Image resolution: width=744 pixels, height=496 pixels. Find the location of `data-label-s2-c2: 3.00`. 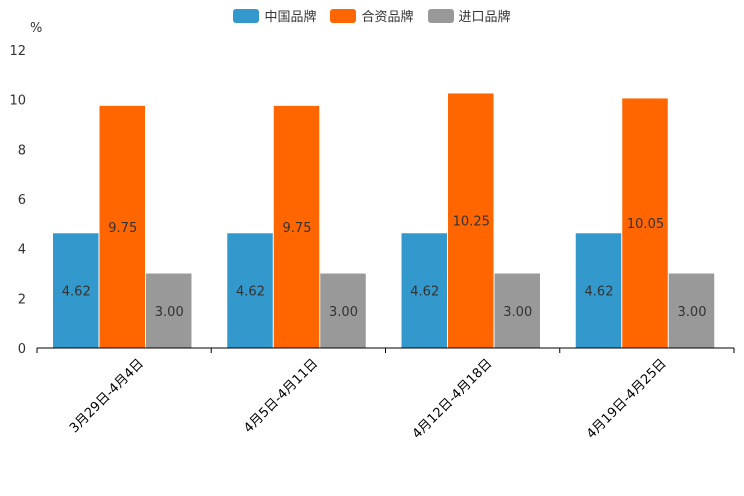

data-label-s2-c2: 3.00 is located at coordinates (517, 312).